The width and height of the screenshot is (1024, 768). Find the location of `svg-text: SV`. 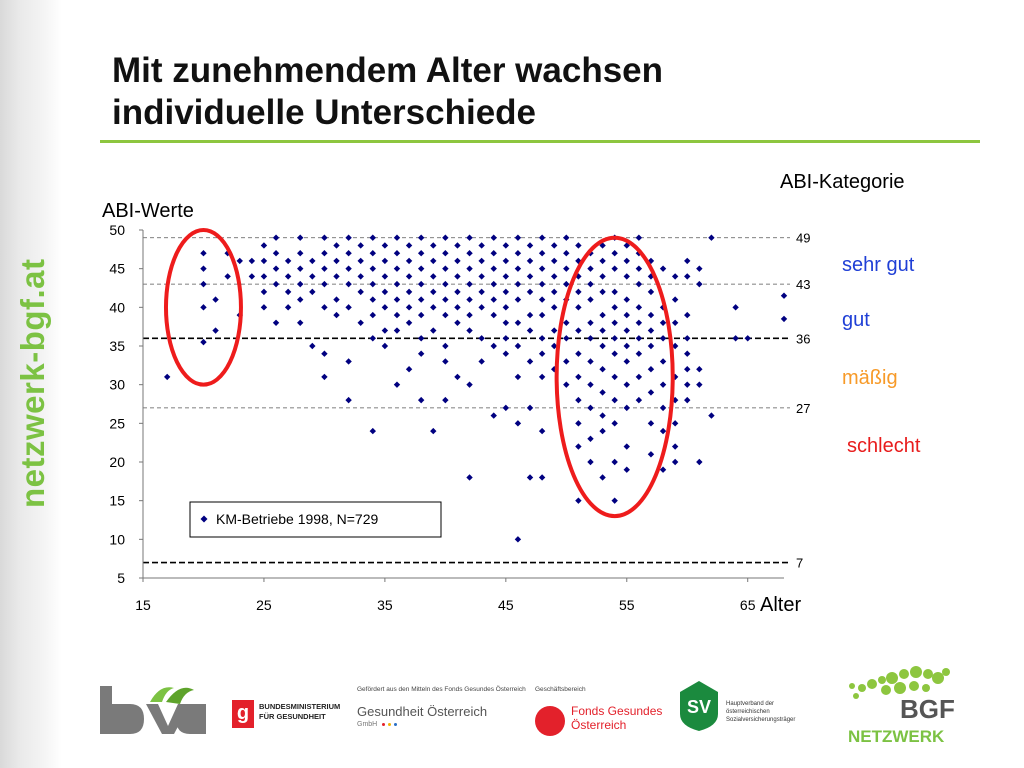

svg-text: SV is located at coordinates (699, 707).